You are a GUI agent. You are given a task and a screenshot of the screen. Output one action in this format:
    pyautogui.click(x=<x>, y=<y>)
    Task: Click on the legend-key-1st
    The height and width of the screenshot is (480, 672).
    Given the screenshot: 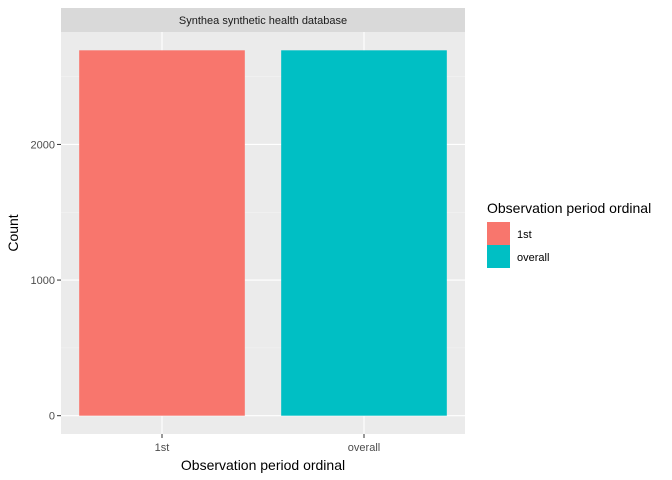 What is the action you would take?
    pyautogui.click(x=498, y=233)
    